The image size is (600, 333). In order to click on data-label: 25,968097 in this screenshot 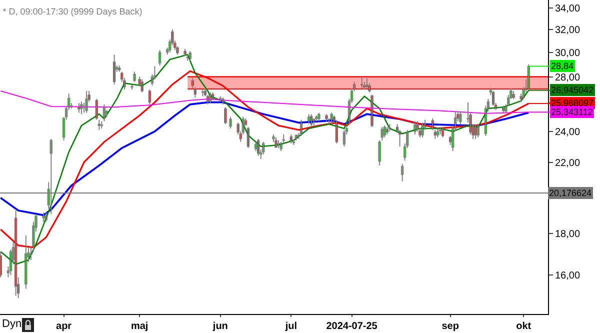, I will do `click(572, 103)`.